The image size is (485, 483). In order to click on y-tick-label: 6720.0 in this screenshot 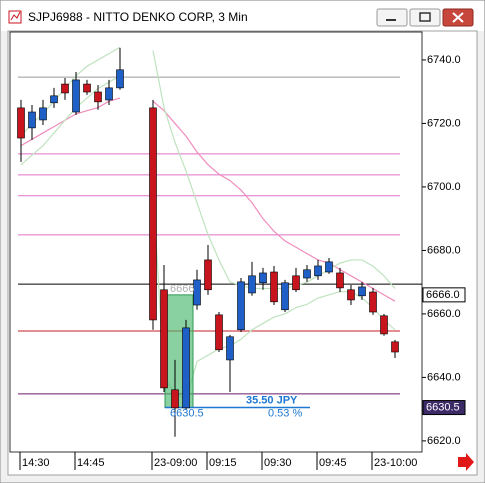, I will do `click(444, 123)`.